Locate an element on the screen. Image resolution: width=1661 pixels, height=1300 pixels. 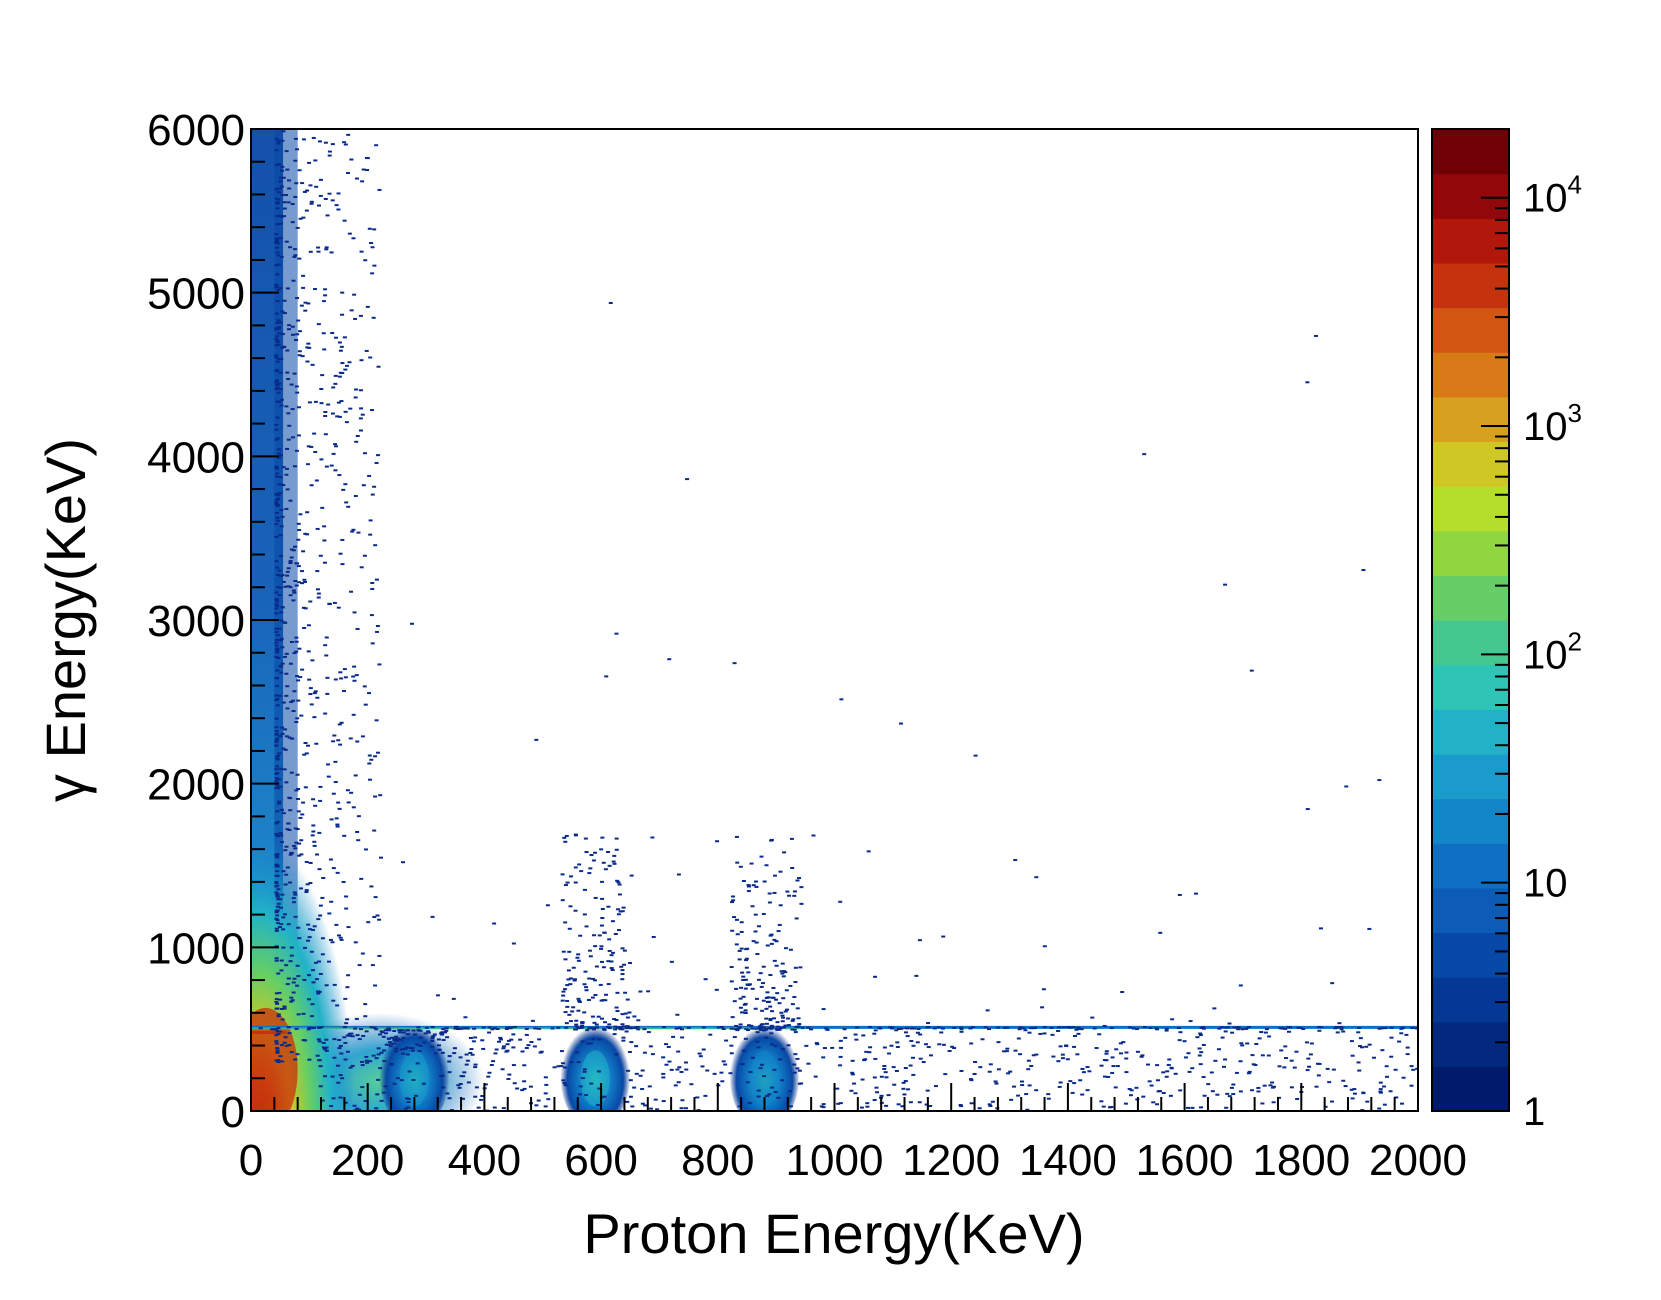
x-axis: 0 200 400 600 800 1000 1200 1400 1600 1800 2000 is located at coordinates (853, 1134).